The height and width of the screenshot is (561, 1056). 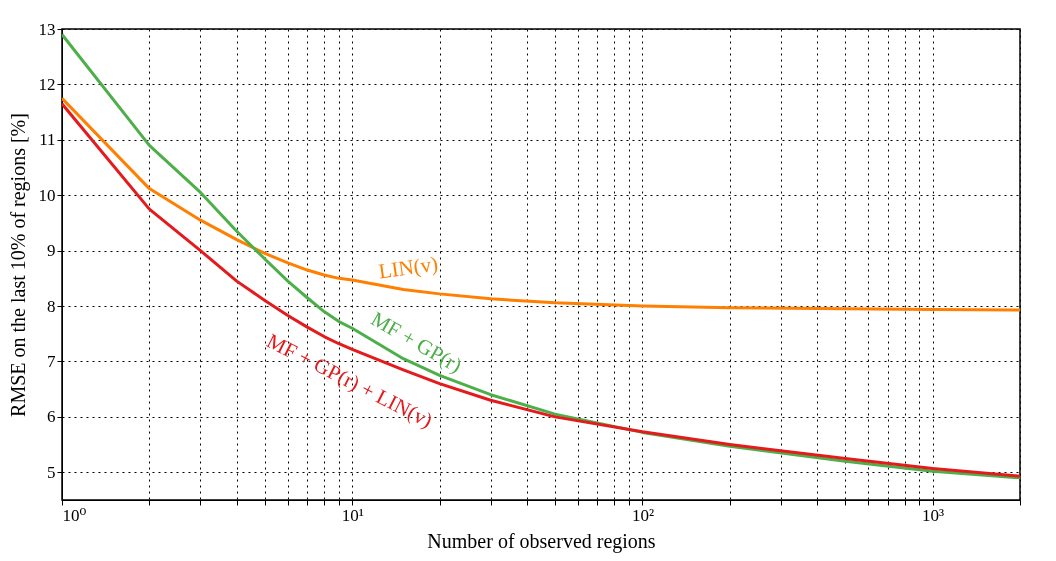 I want to click on y-tick-label: 8, so click(x=51, y=306).